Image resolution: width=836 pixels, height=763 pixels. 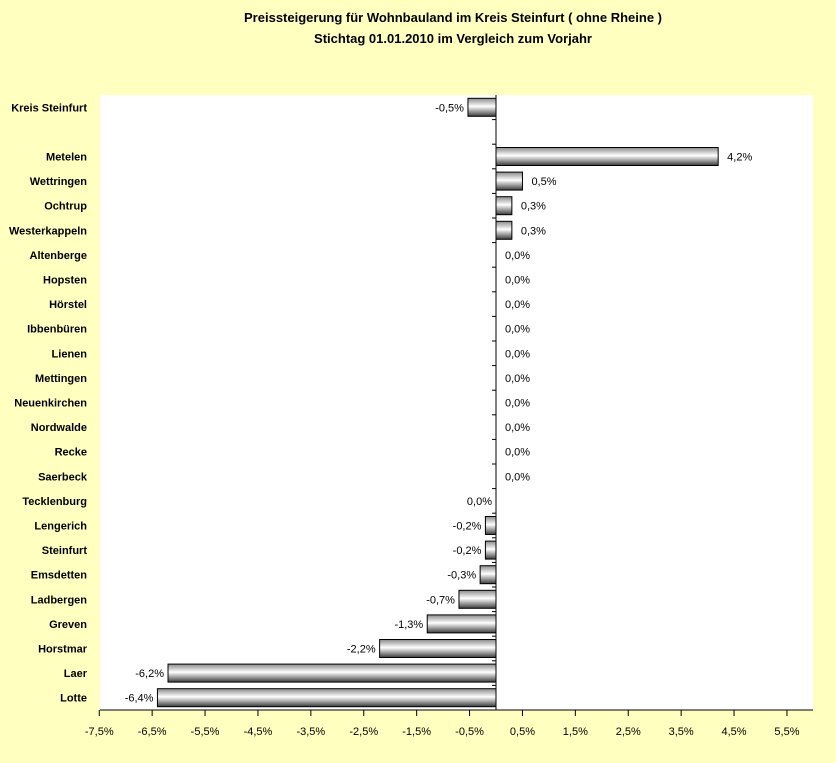 I want to click on category-label: Greven, so click(x=68, y=625).